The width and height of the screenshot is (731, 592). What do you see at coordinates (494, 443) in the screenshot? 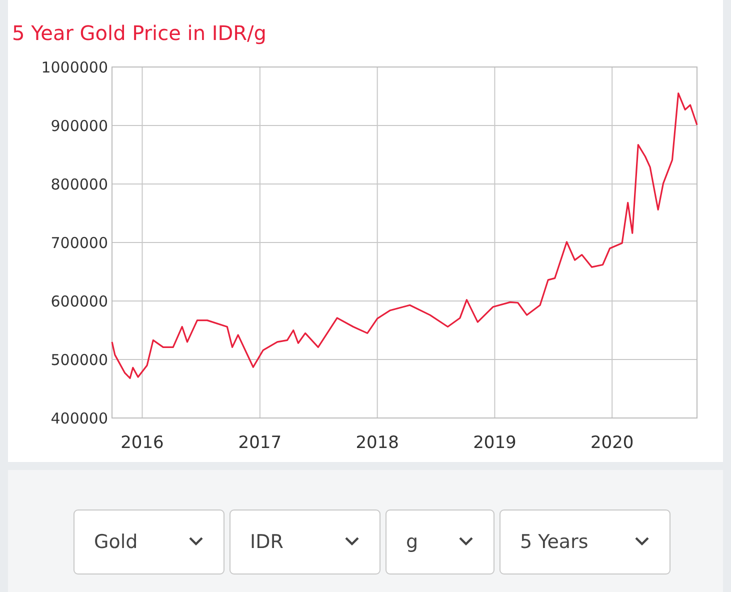
I see `x-tick-label: 2019` at bounding box center [494, 443].